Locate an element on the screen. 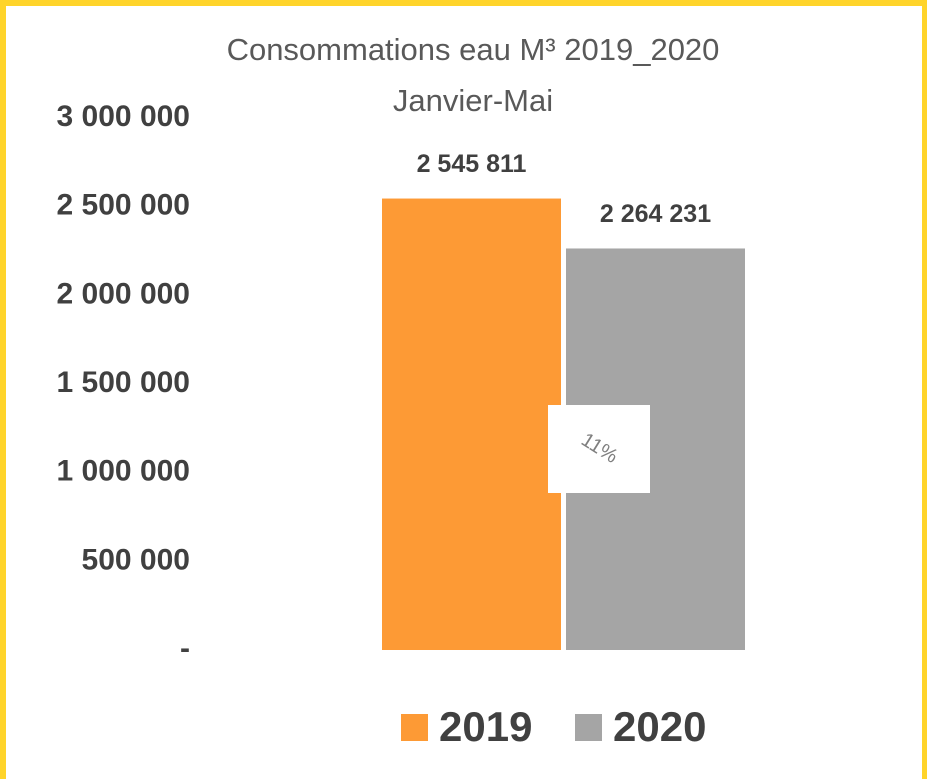 The width and height of the screenshot is (927, 779). frame-left is located at coordinates (3, 389).